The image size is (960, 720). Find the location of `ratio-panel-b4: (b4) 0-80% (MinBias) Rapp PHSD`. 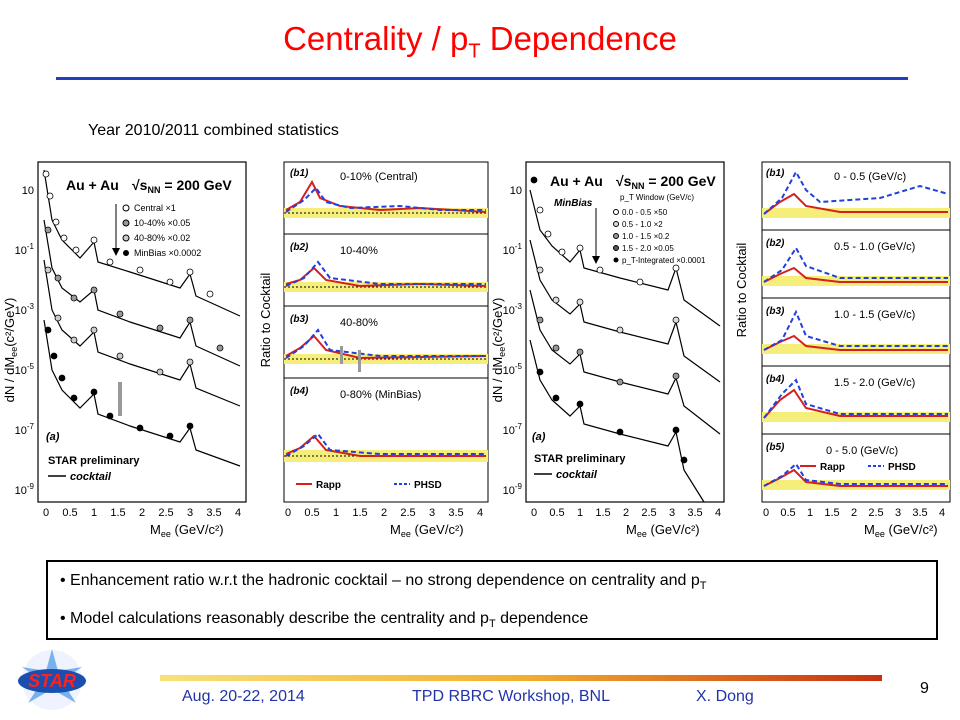

ratio-panel-b4: (b4) 0-80% (MinBias) Rapp PHSD is located at coordinates (386, 440).